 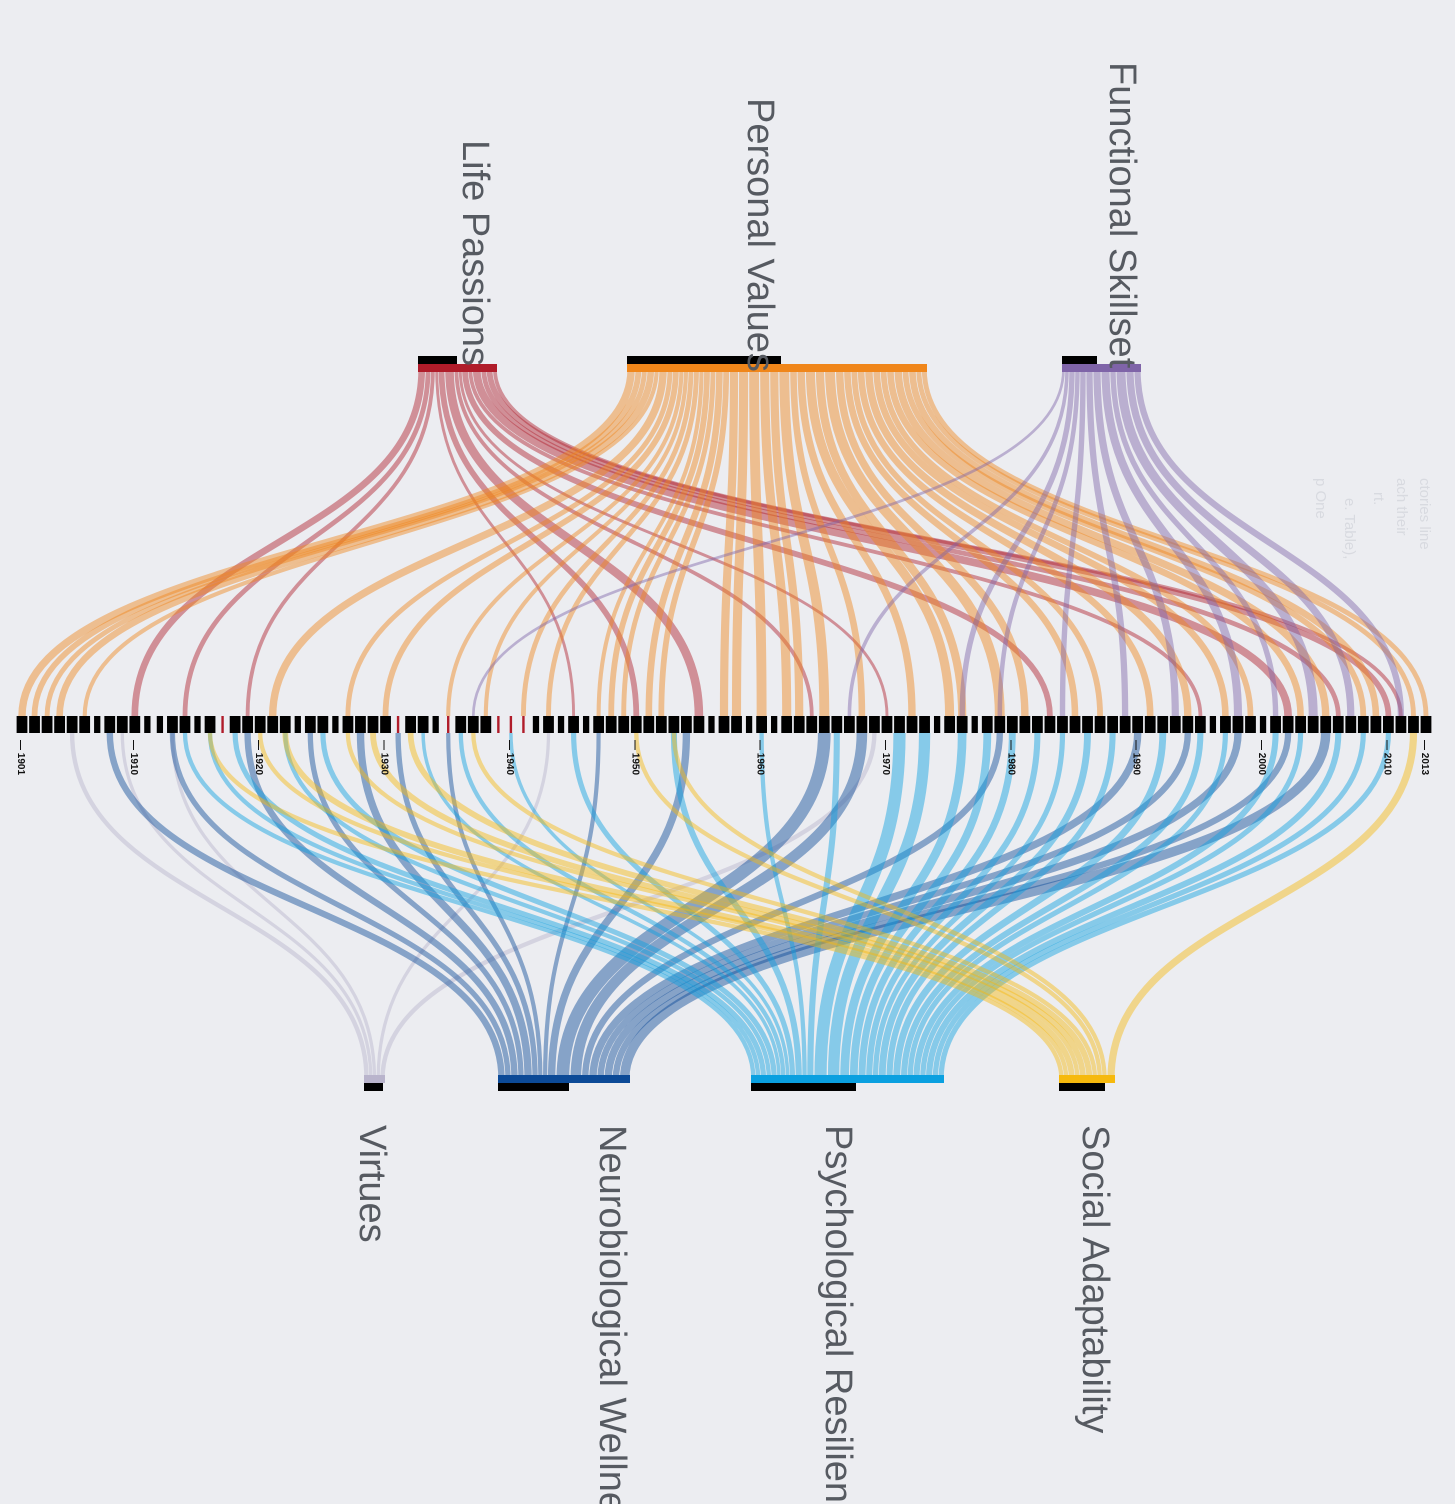 I want to click on year-block-1942, so click(x=536, y=724).